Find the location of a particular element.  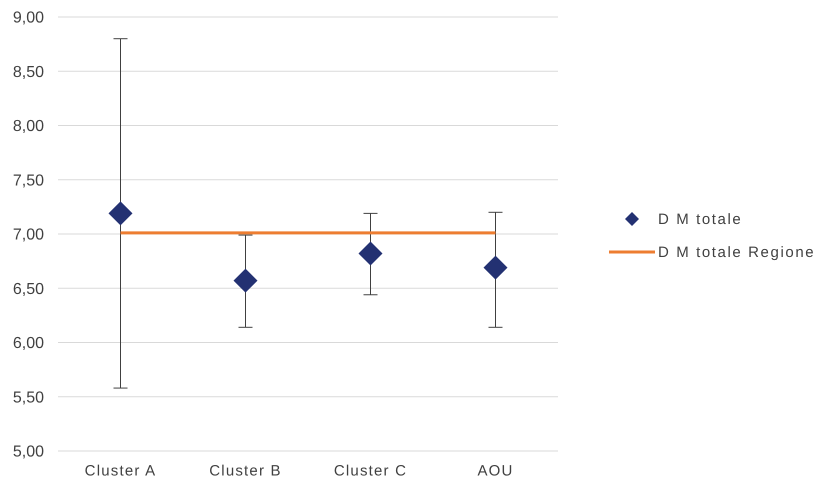

y-tick-label: 8,50 is located at coordinates (28, 72).